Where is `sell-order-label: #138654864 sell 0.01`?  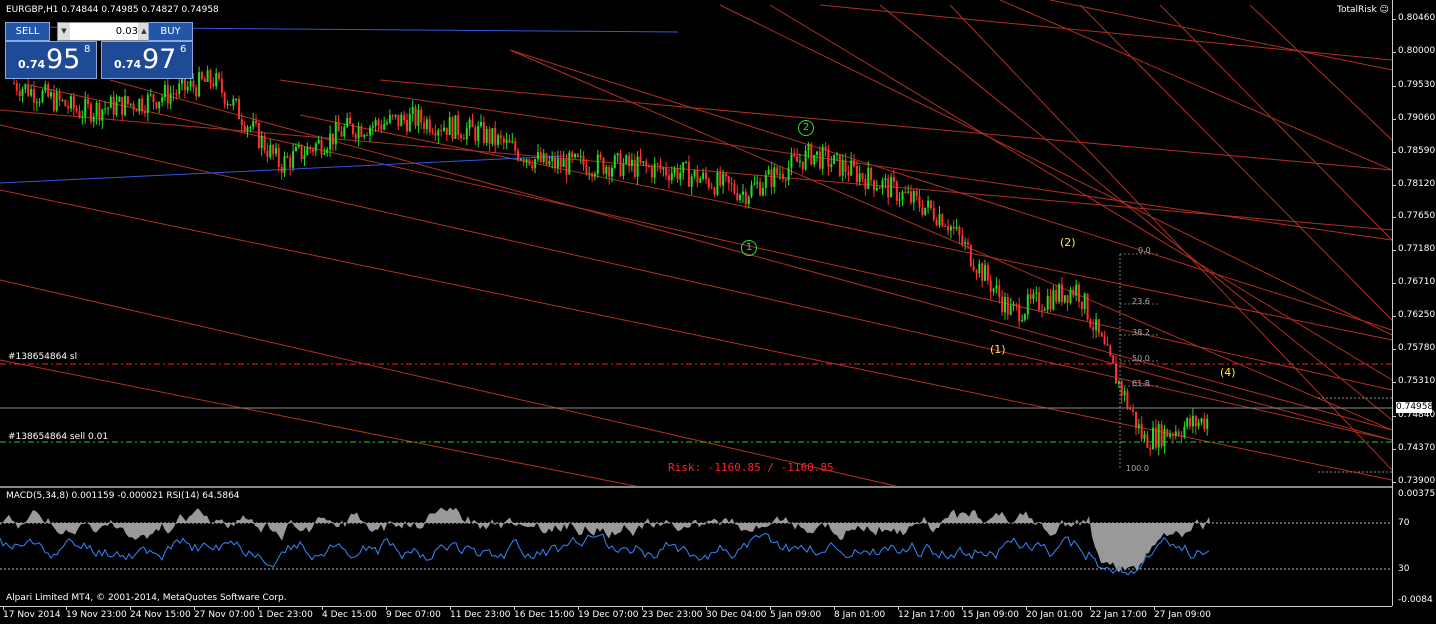 sell-order-label: #138654864 sell 0.01 is located at coordinates (58, 437).